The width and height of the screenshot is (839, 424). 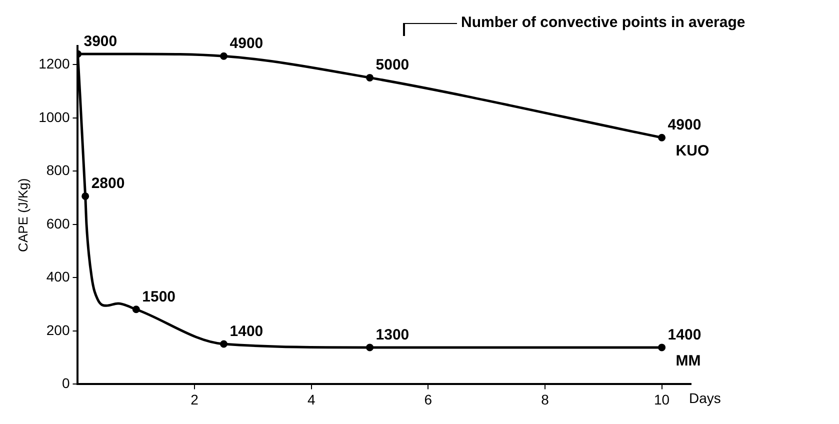 What do you see at coordinates (545, 399) in the screenshot?
I see `x-tick-label: 8` at bounding box center [545, 399].